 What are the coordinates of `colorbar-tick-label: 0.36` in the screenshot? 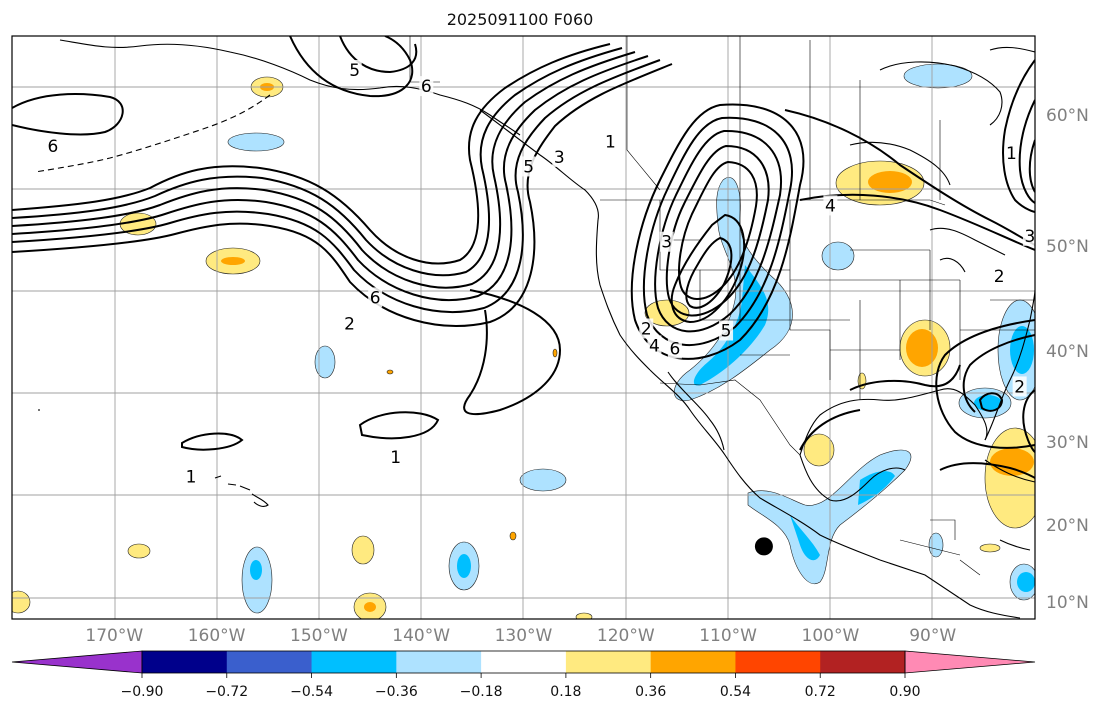 It's located at (651, 692).